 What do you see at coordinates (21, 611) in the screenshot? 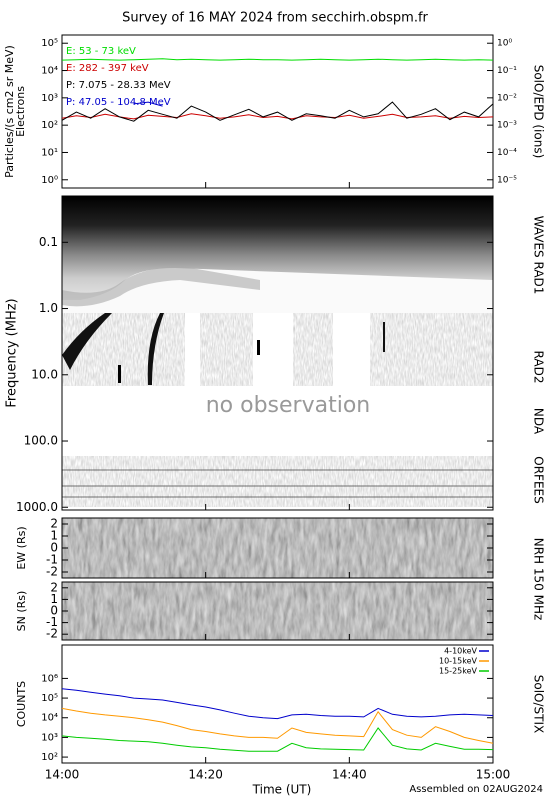
I see `y-axis-label: SN (Rs)` at bounding box center [21, 611].